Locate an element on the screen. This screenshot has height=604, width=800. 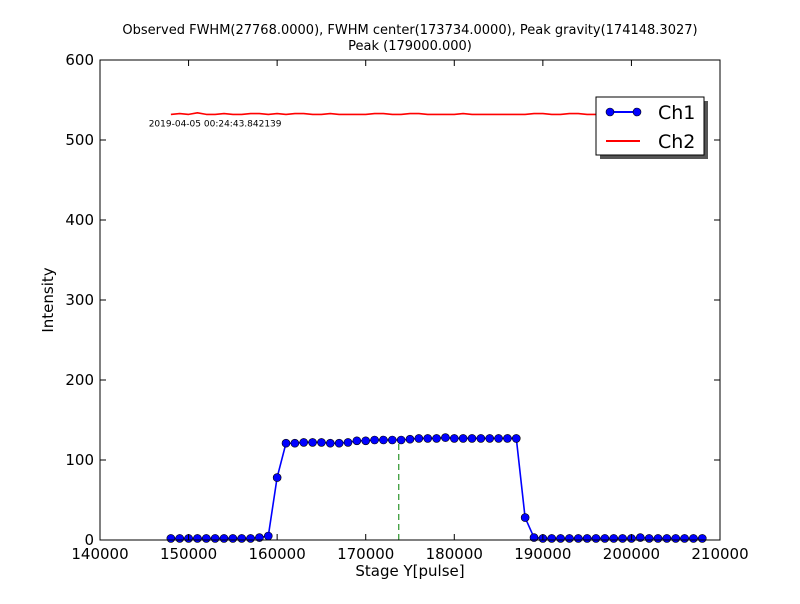
x-axis-label: Stage Y[pulse] is located at coordinates (409, 571).